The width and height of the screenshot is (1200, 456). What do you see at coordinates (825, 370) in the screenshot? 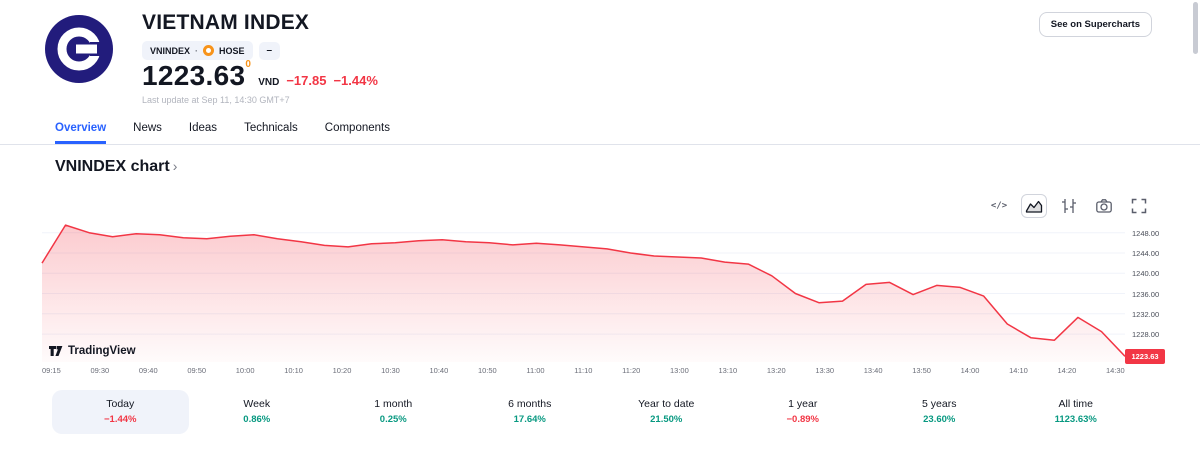
I see `x-axis-label: 13:30` at bounding box center [825, 370].